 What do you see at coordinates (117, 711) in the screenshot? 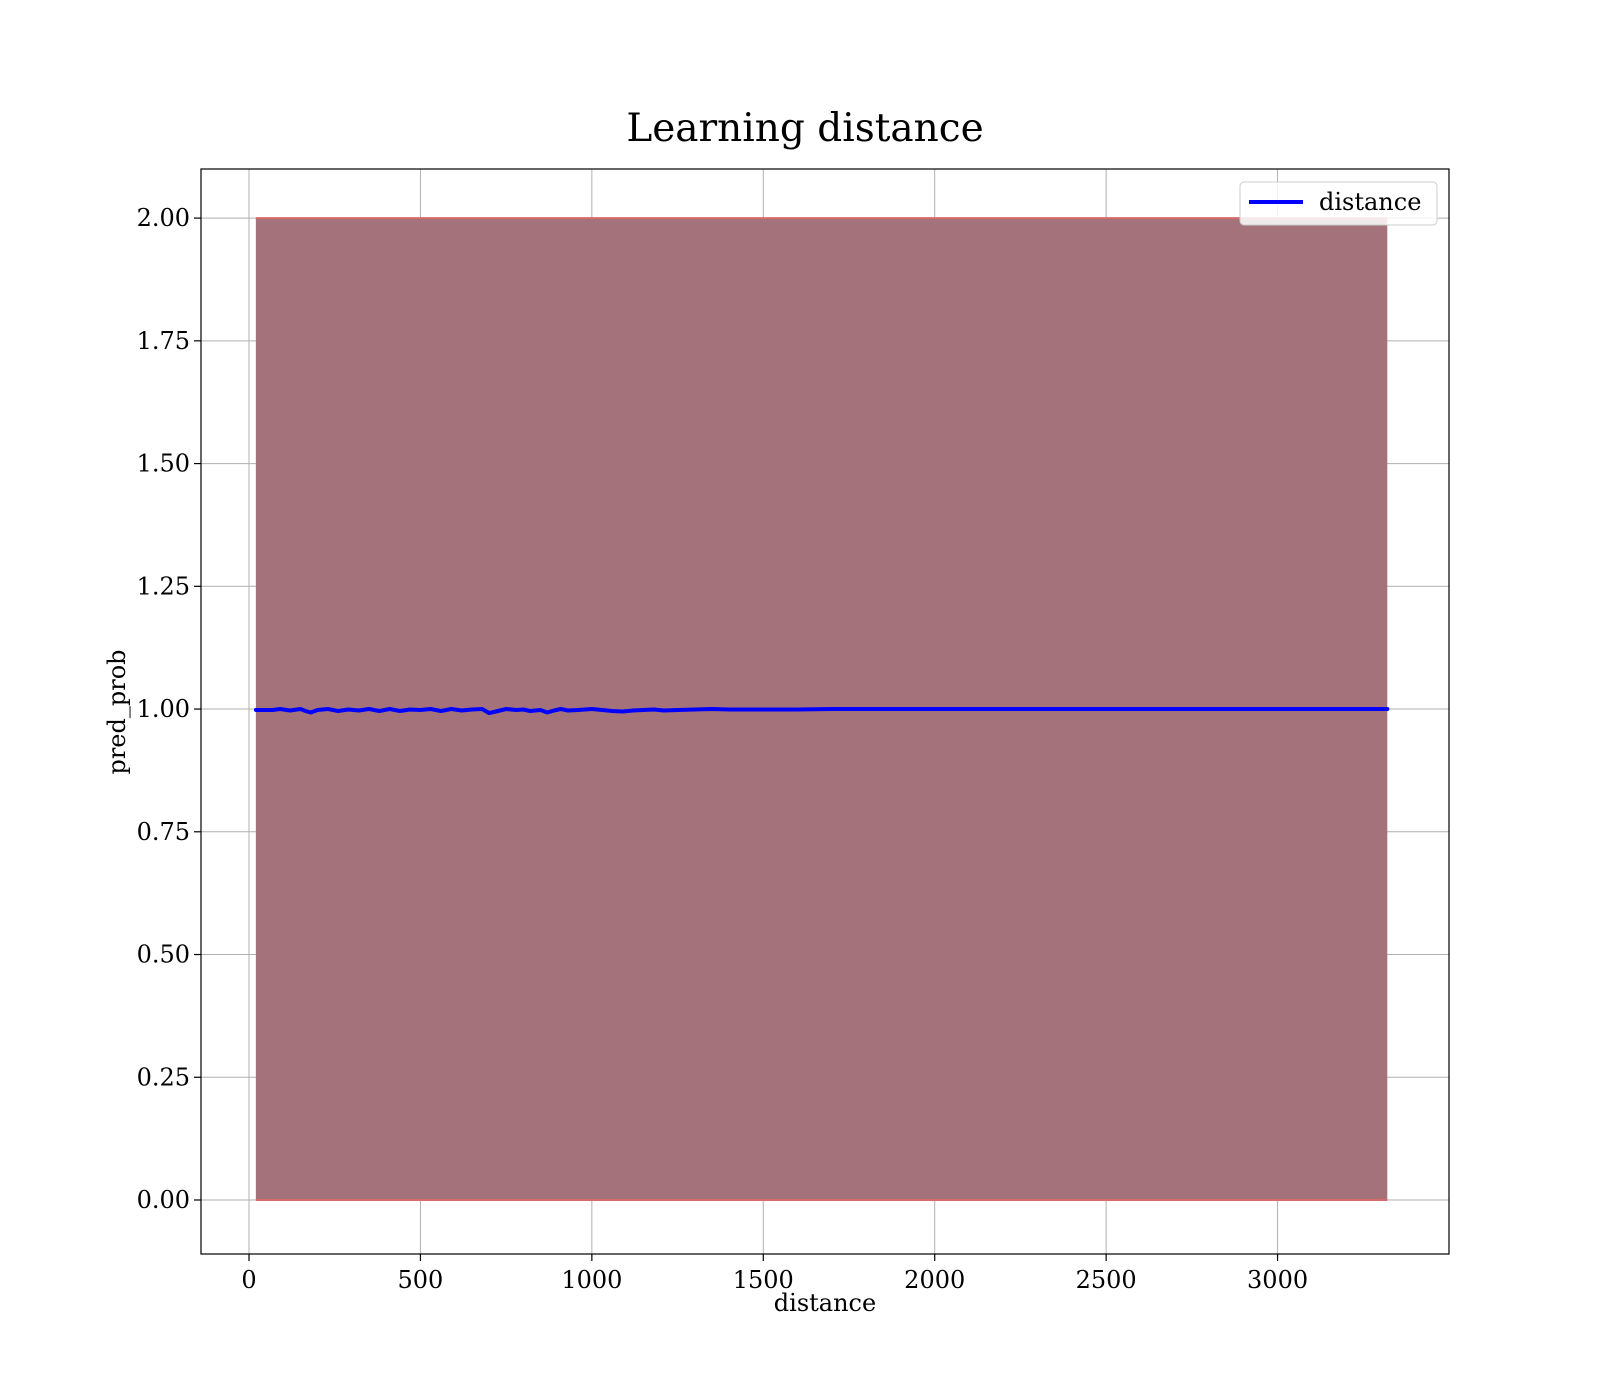
I see `y-axis-label: pred_prob` at bounding box center [117, 711].